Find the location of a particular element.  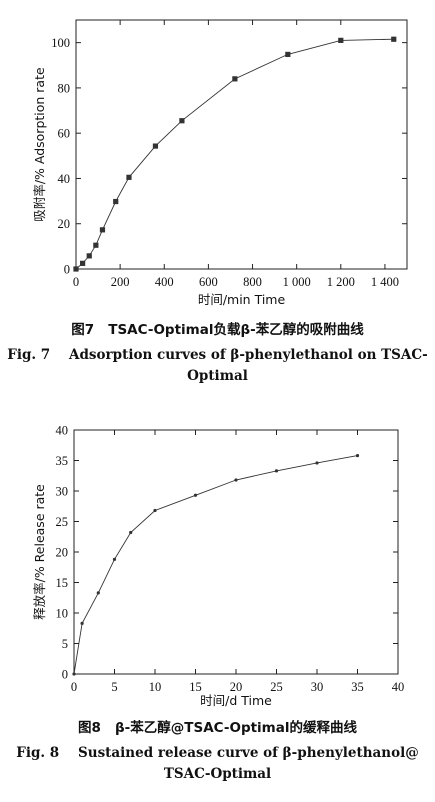

figure-8-caption-cn: 图8 β-苯乙醇@TSAC-Optimal的缓释曲线 is located at coordinates (217, 726).